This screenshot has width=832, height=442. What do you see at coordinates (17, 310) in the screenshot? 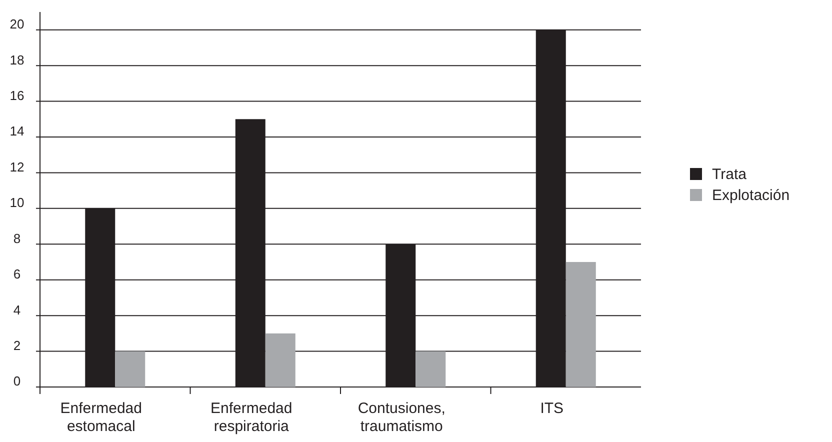
I see `y-tick-label: 4` at bounding box center [17, 310].